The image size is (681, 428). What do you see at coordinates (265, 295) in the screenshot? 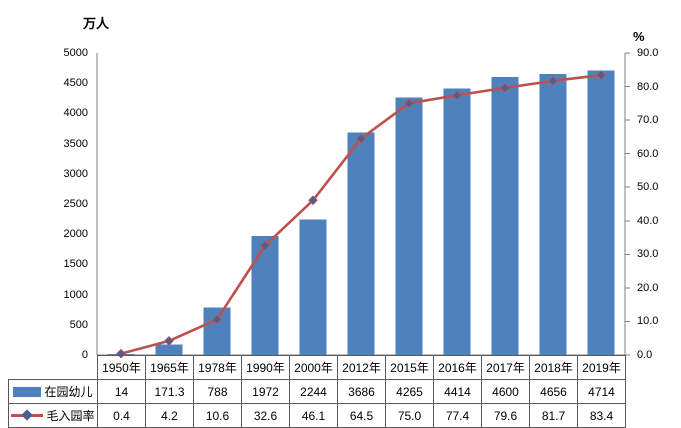
I see `bar-1990年` at bounding box center [265, 295].